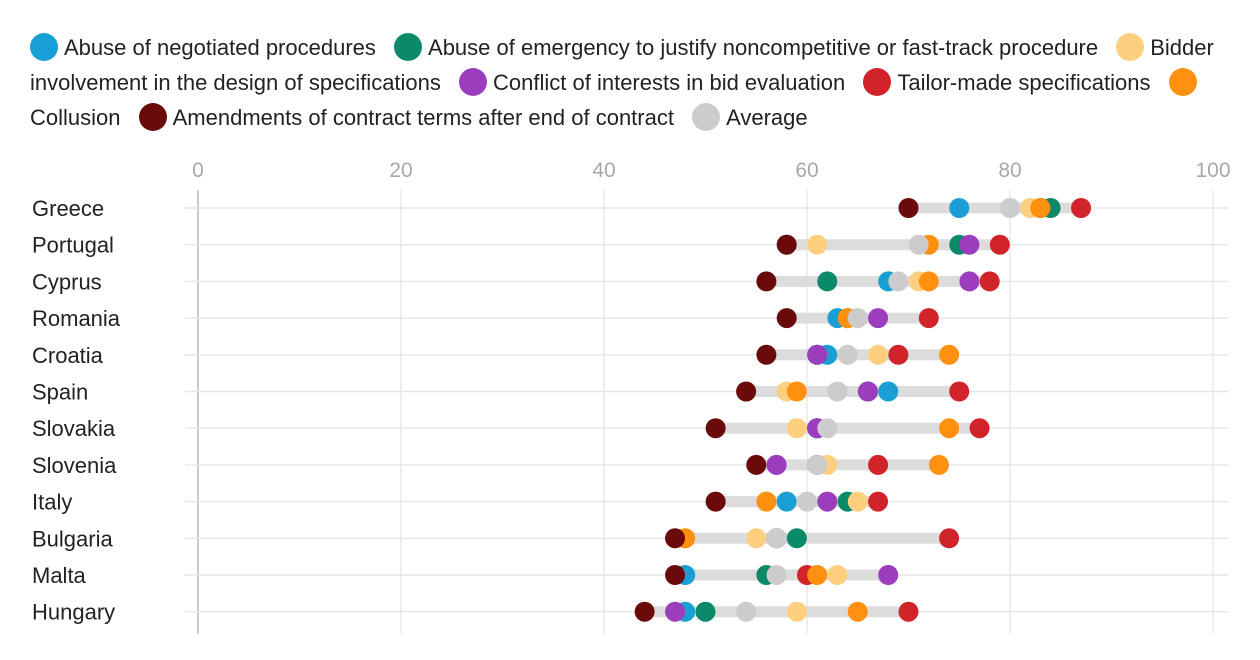  Describe the element at coordinates (400, 170) in the screenshot. I see `x-tick-label: 20` at that location.